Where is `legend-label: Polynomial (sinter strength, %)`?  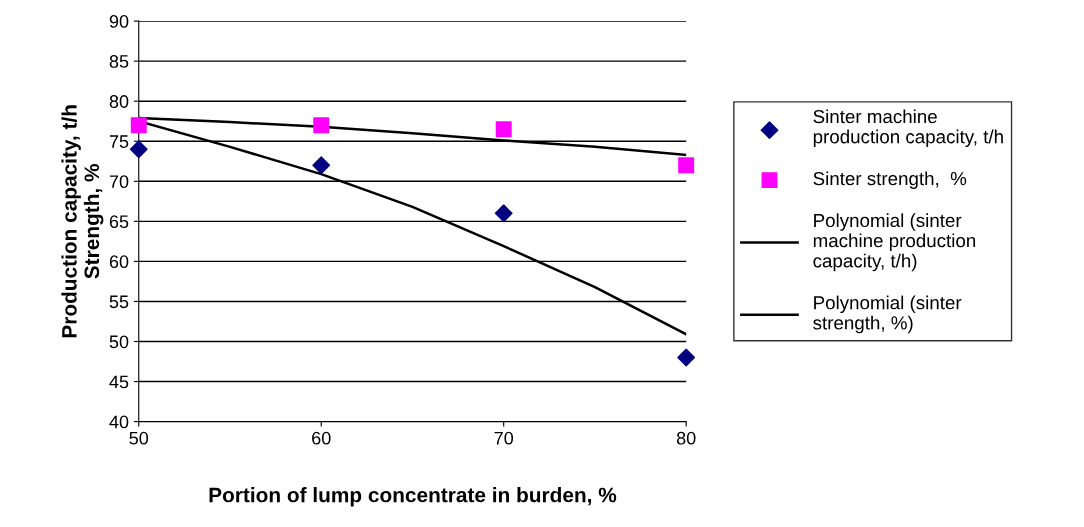
legend-label: Polynomial (sinter strength, %) is located at coordinates (887, 314).